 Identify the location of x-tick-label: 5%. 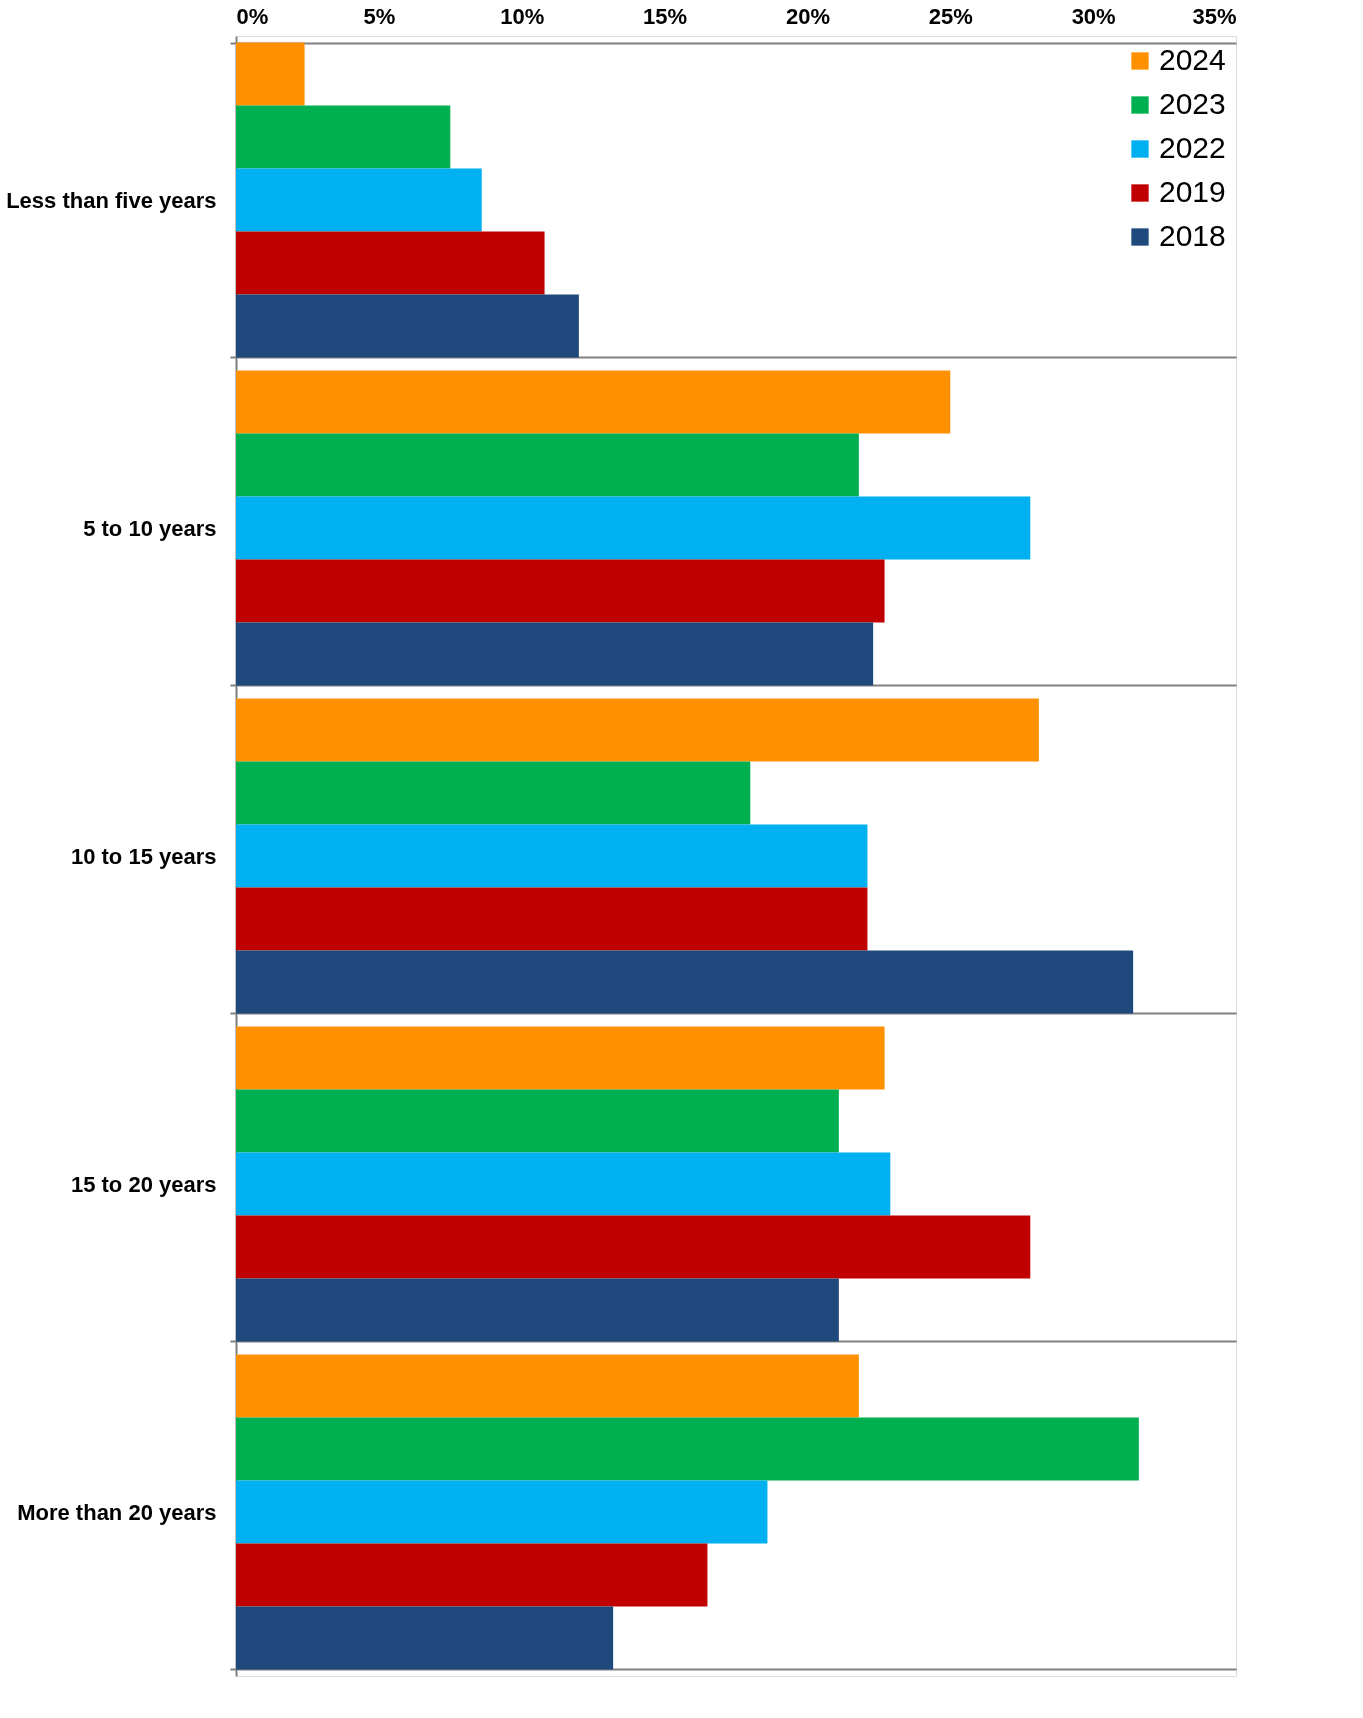
(379, 16).